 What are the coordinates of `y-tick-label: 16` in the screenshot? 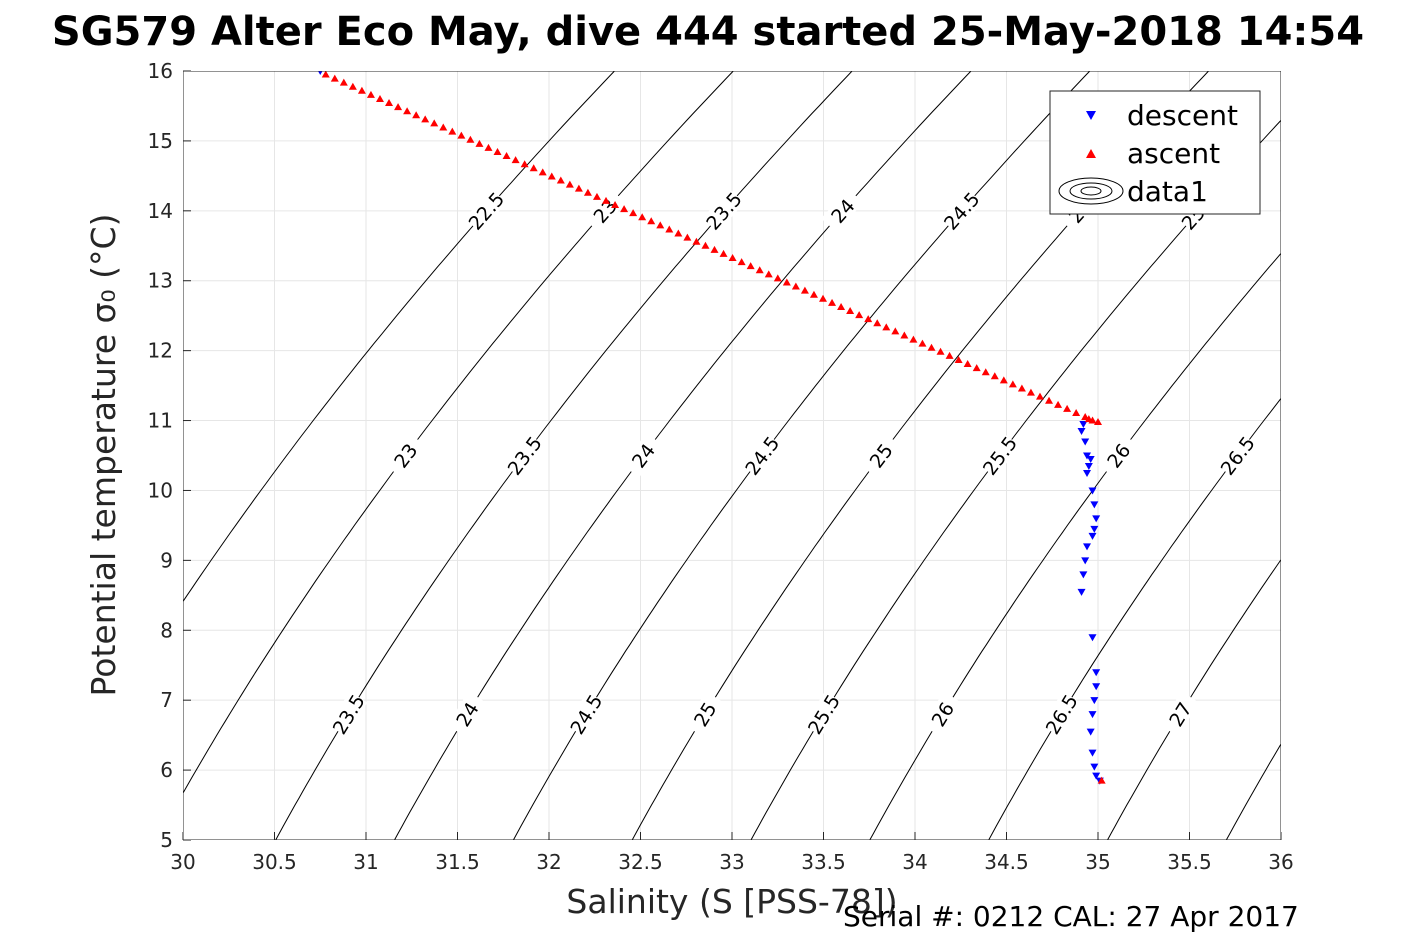 It's located at (160, 71).